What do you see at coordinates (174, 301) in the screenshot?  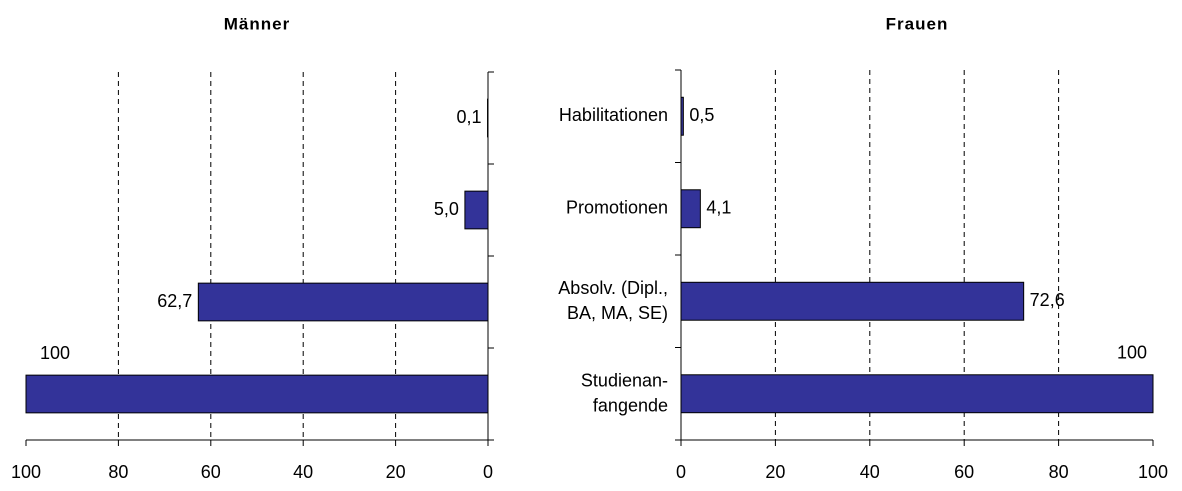 I see `value-label: 62,7` at bounding box center [174, 301].